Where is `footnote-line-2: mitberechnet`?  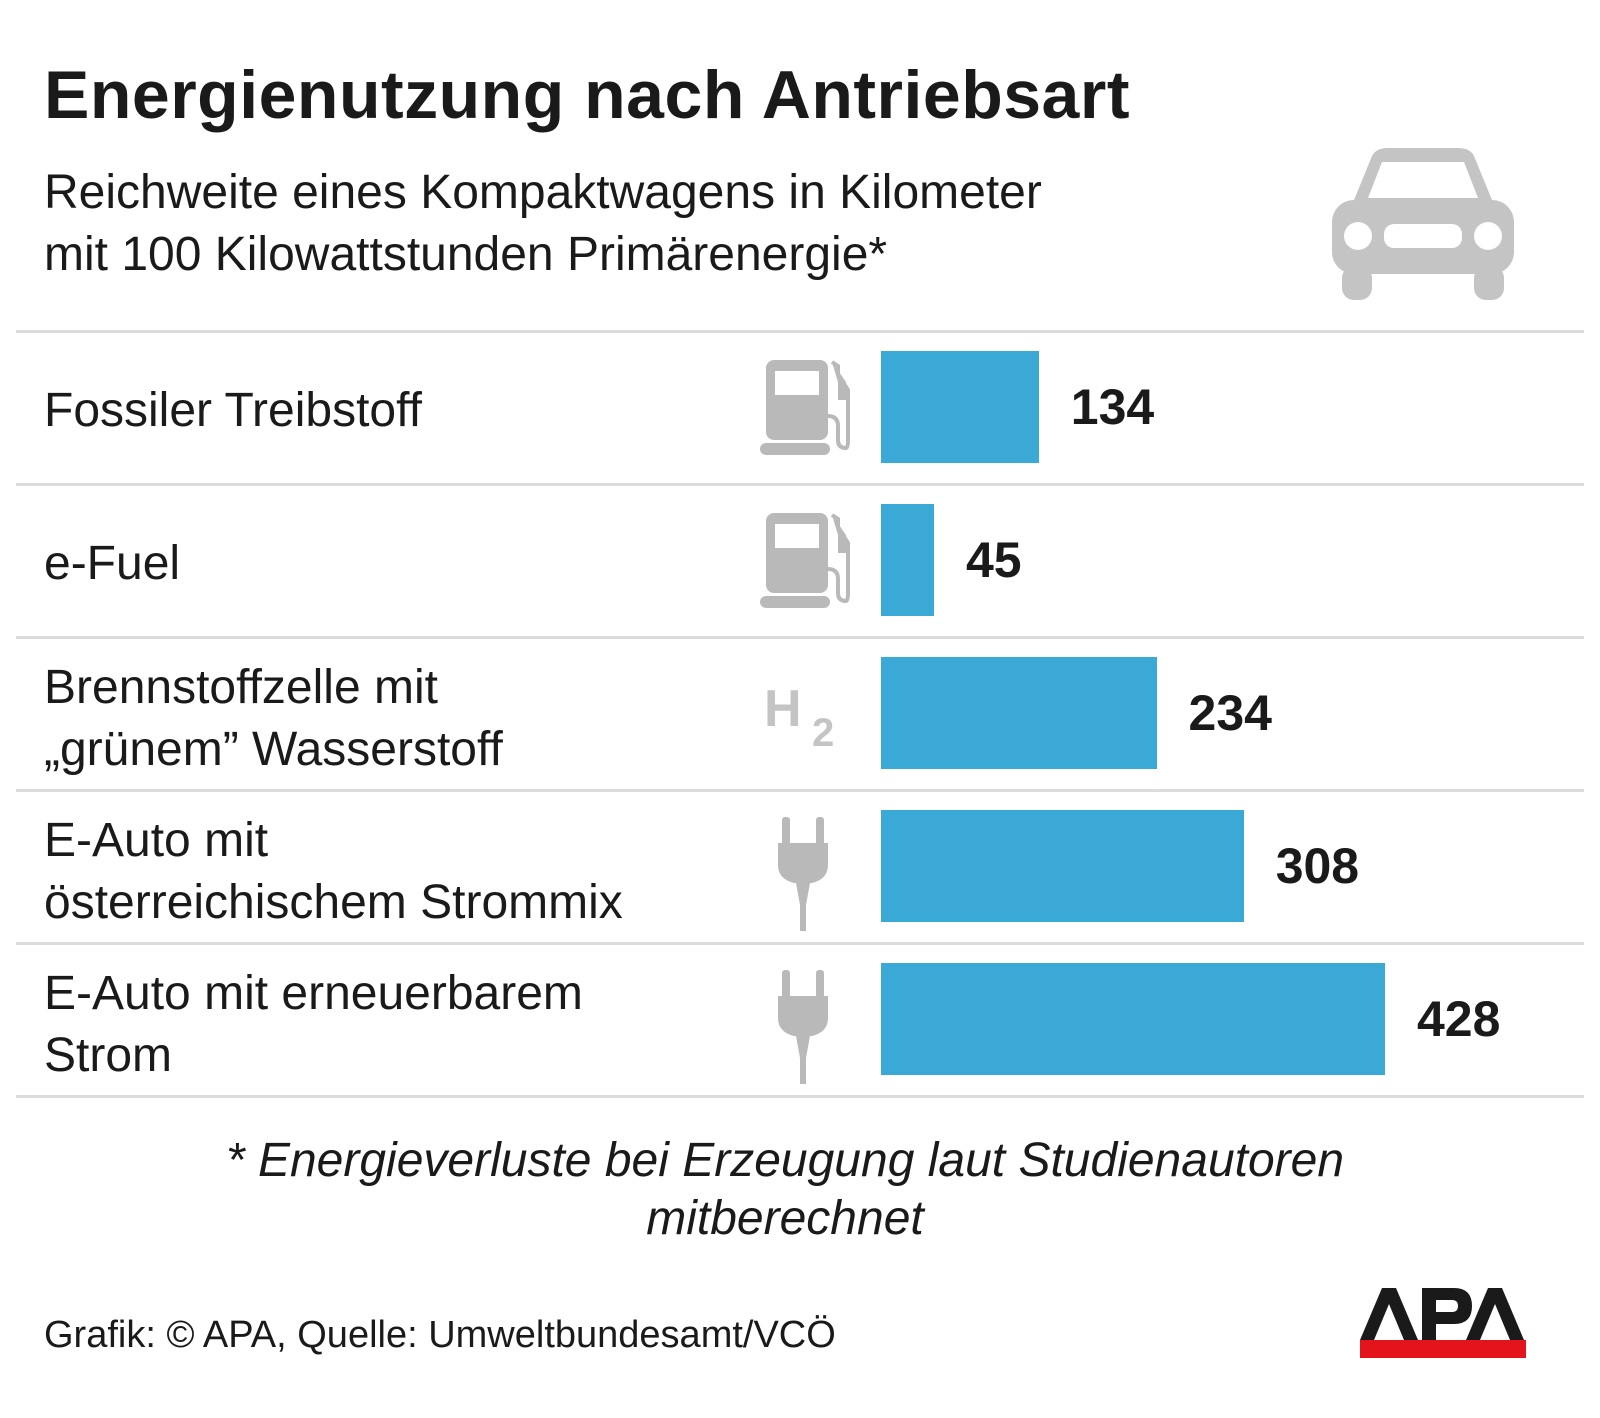
footnote-line-2: mitberechnet is located at coordinates (785, 1218).